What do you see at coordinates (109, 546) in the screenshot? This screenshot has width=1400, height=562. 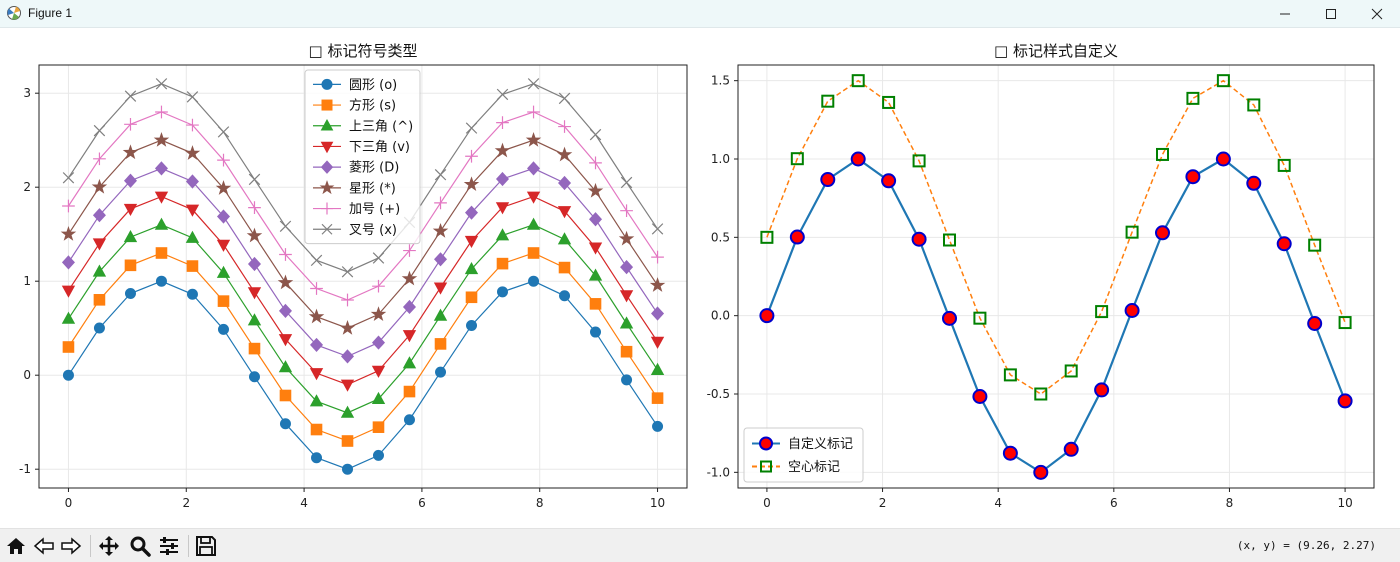 I see `pan-button` at bounding box center [109, 546].